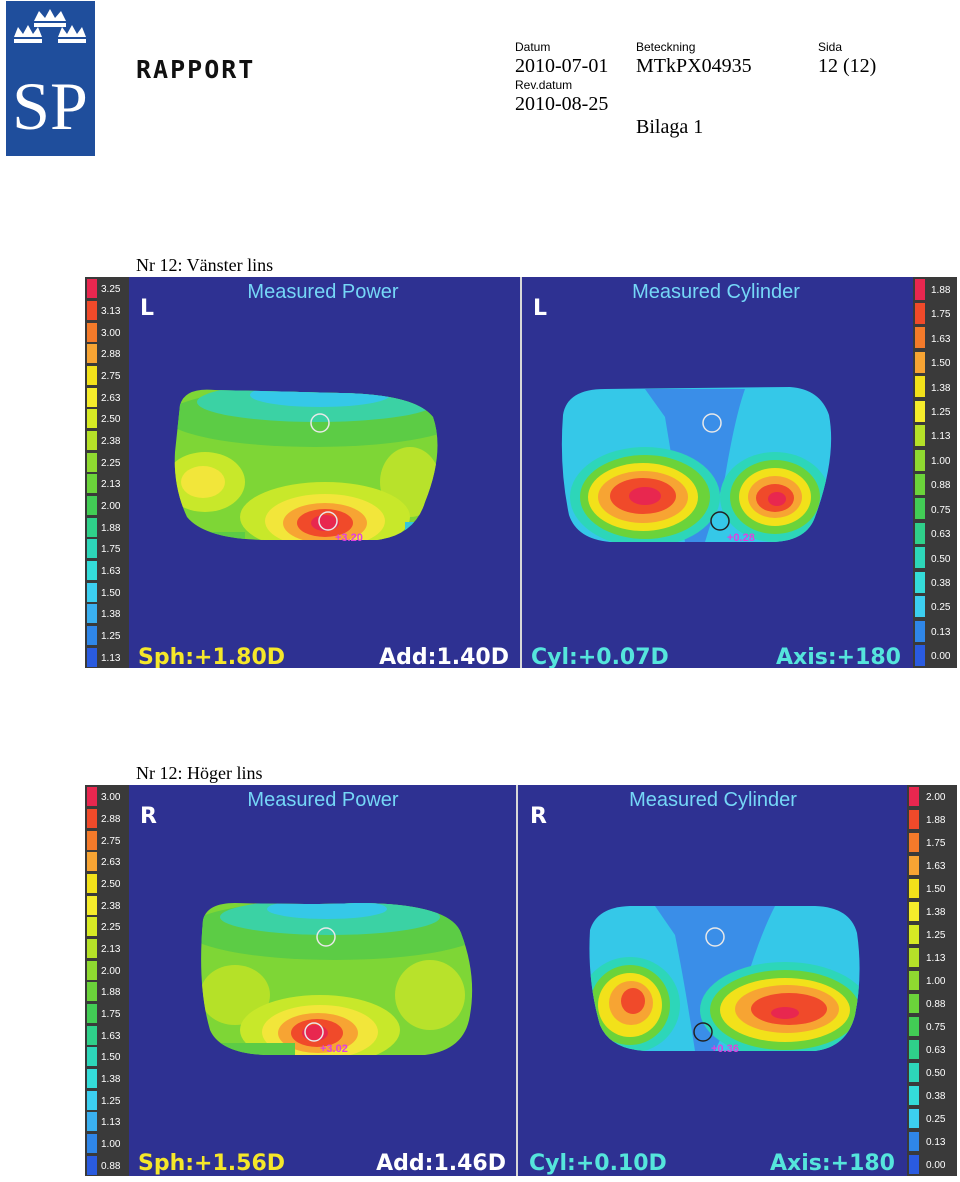  I want to click on power-scale-bar-left, so click(107, 472).